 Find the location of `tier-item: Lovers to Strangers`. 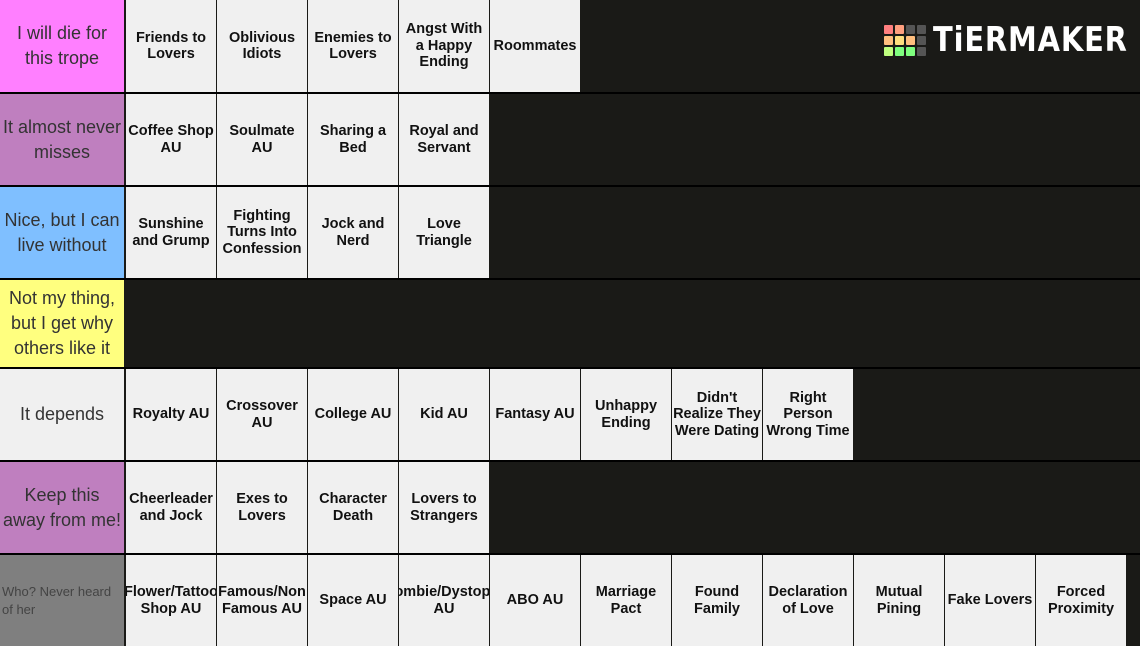

tier-item: Lovers to Strangers is located at coordinates (444, 507).